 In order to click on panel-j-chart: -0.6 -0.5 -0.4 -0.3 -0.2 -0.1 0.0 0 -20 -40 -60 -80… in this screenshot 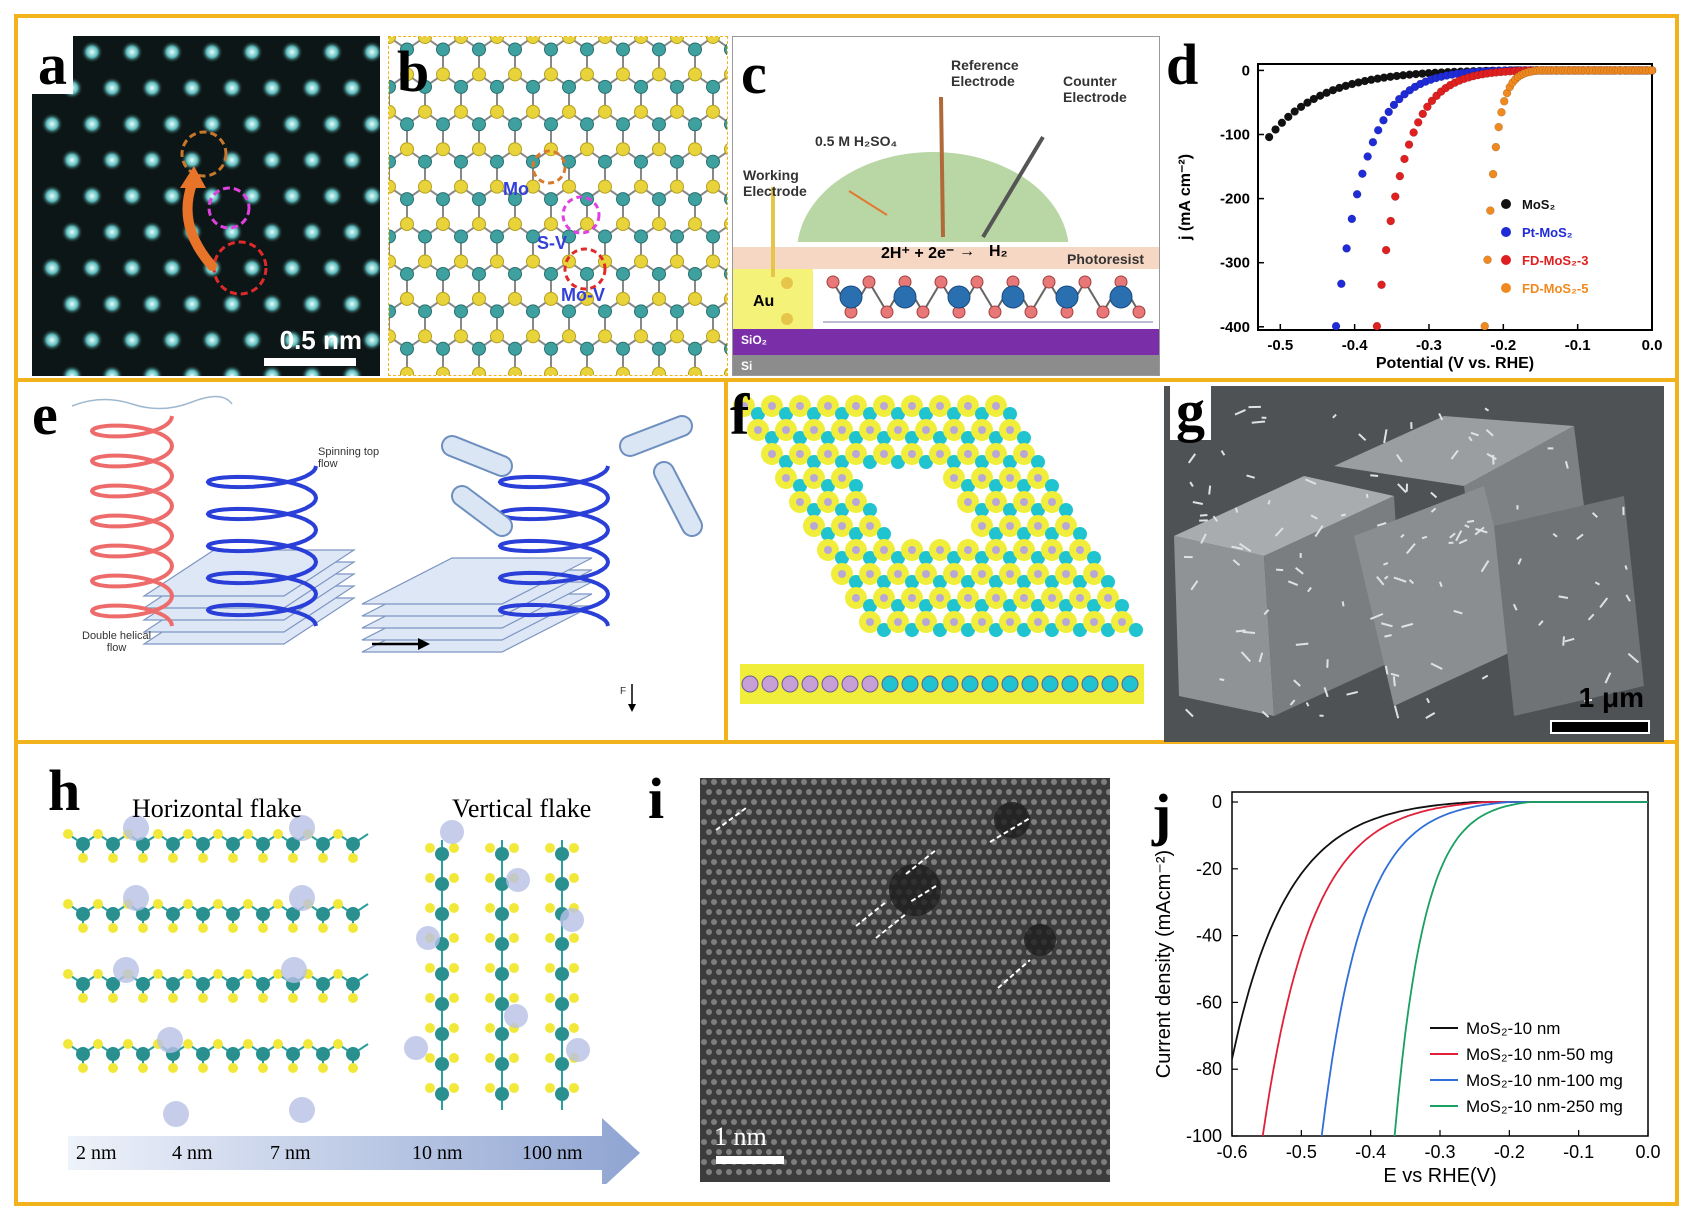, I will do `click(1405, 976)`.